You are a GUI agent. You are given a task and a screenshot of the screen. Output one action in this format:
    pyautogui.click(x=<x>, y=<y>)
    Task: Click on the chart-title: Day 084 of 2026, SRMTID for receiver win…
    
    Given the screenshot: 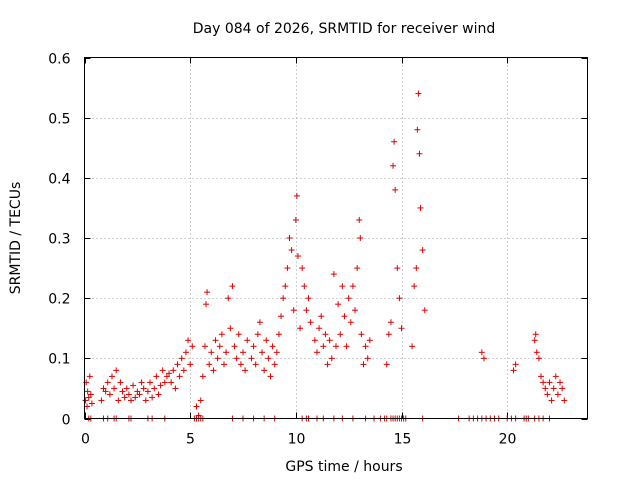 What is the action you would take?
    pyautogui.click(x=344, y=29)
    